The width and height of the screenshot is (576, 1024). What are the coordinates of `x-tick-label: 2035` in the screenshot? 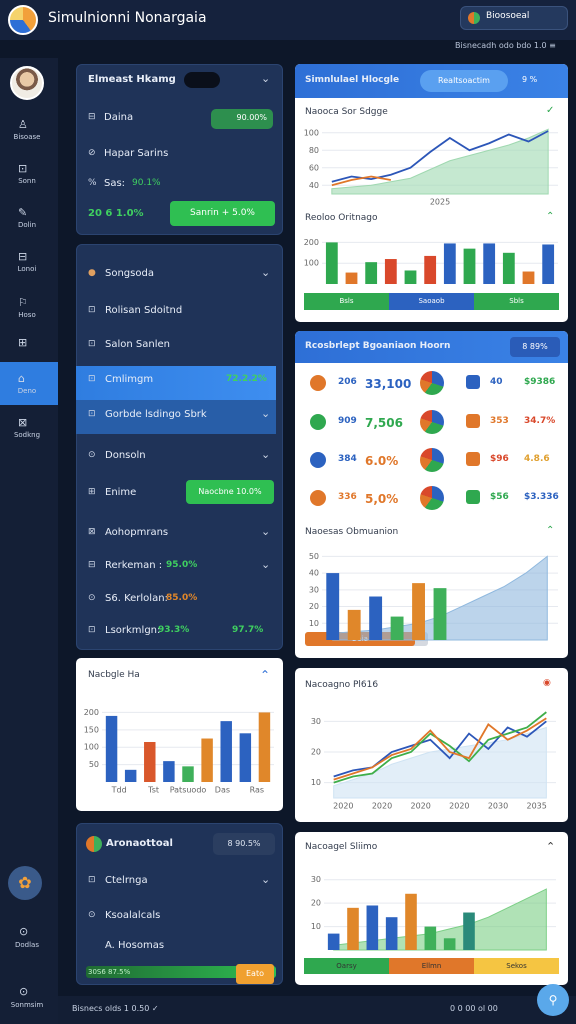 It's located at (536, 806).